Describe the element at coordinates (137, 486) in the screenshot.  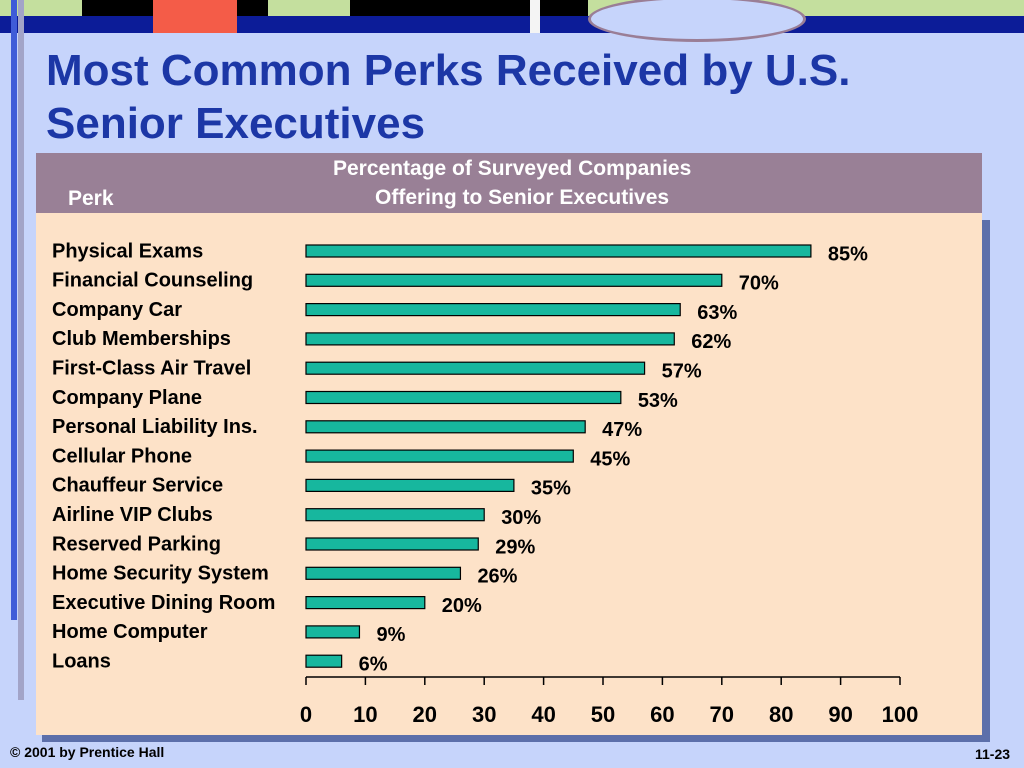
I see `category-label: Chauffeur Service` at that location.